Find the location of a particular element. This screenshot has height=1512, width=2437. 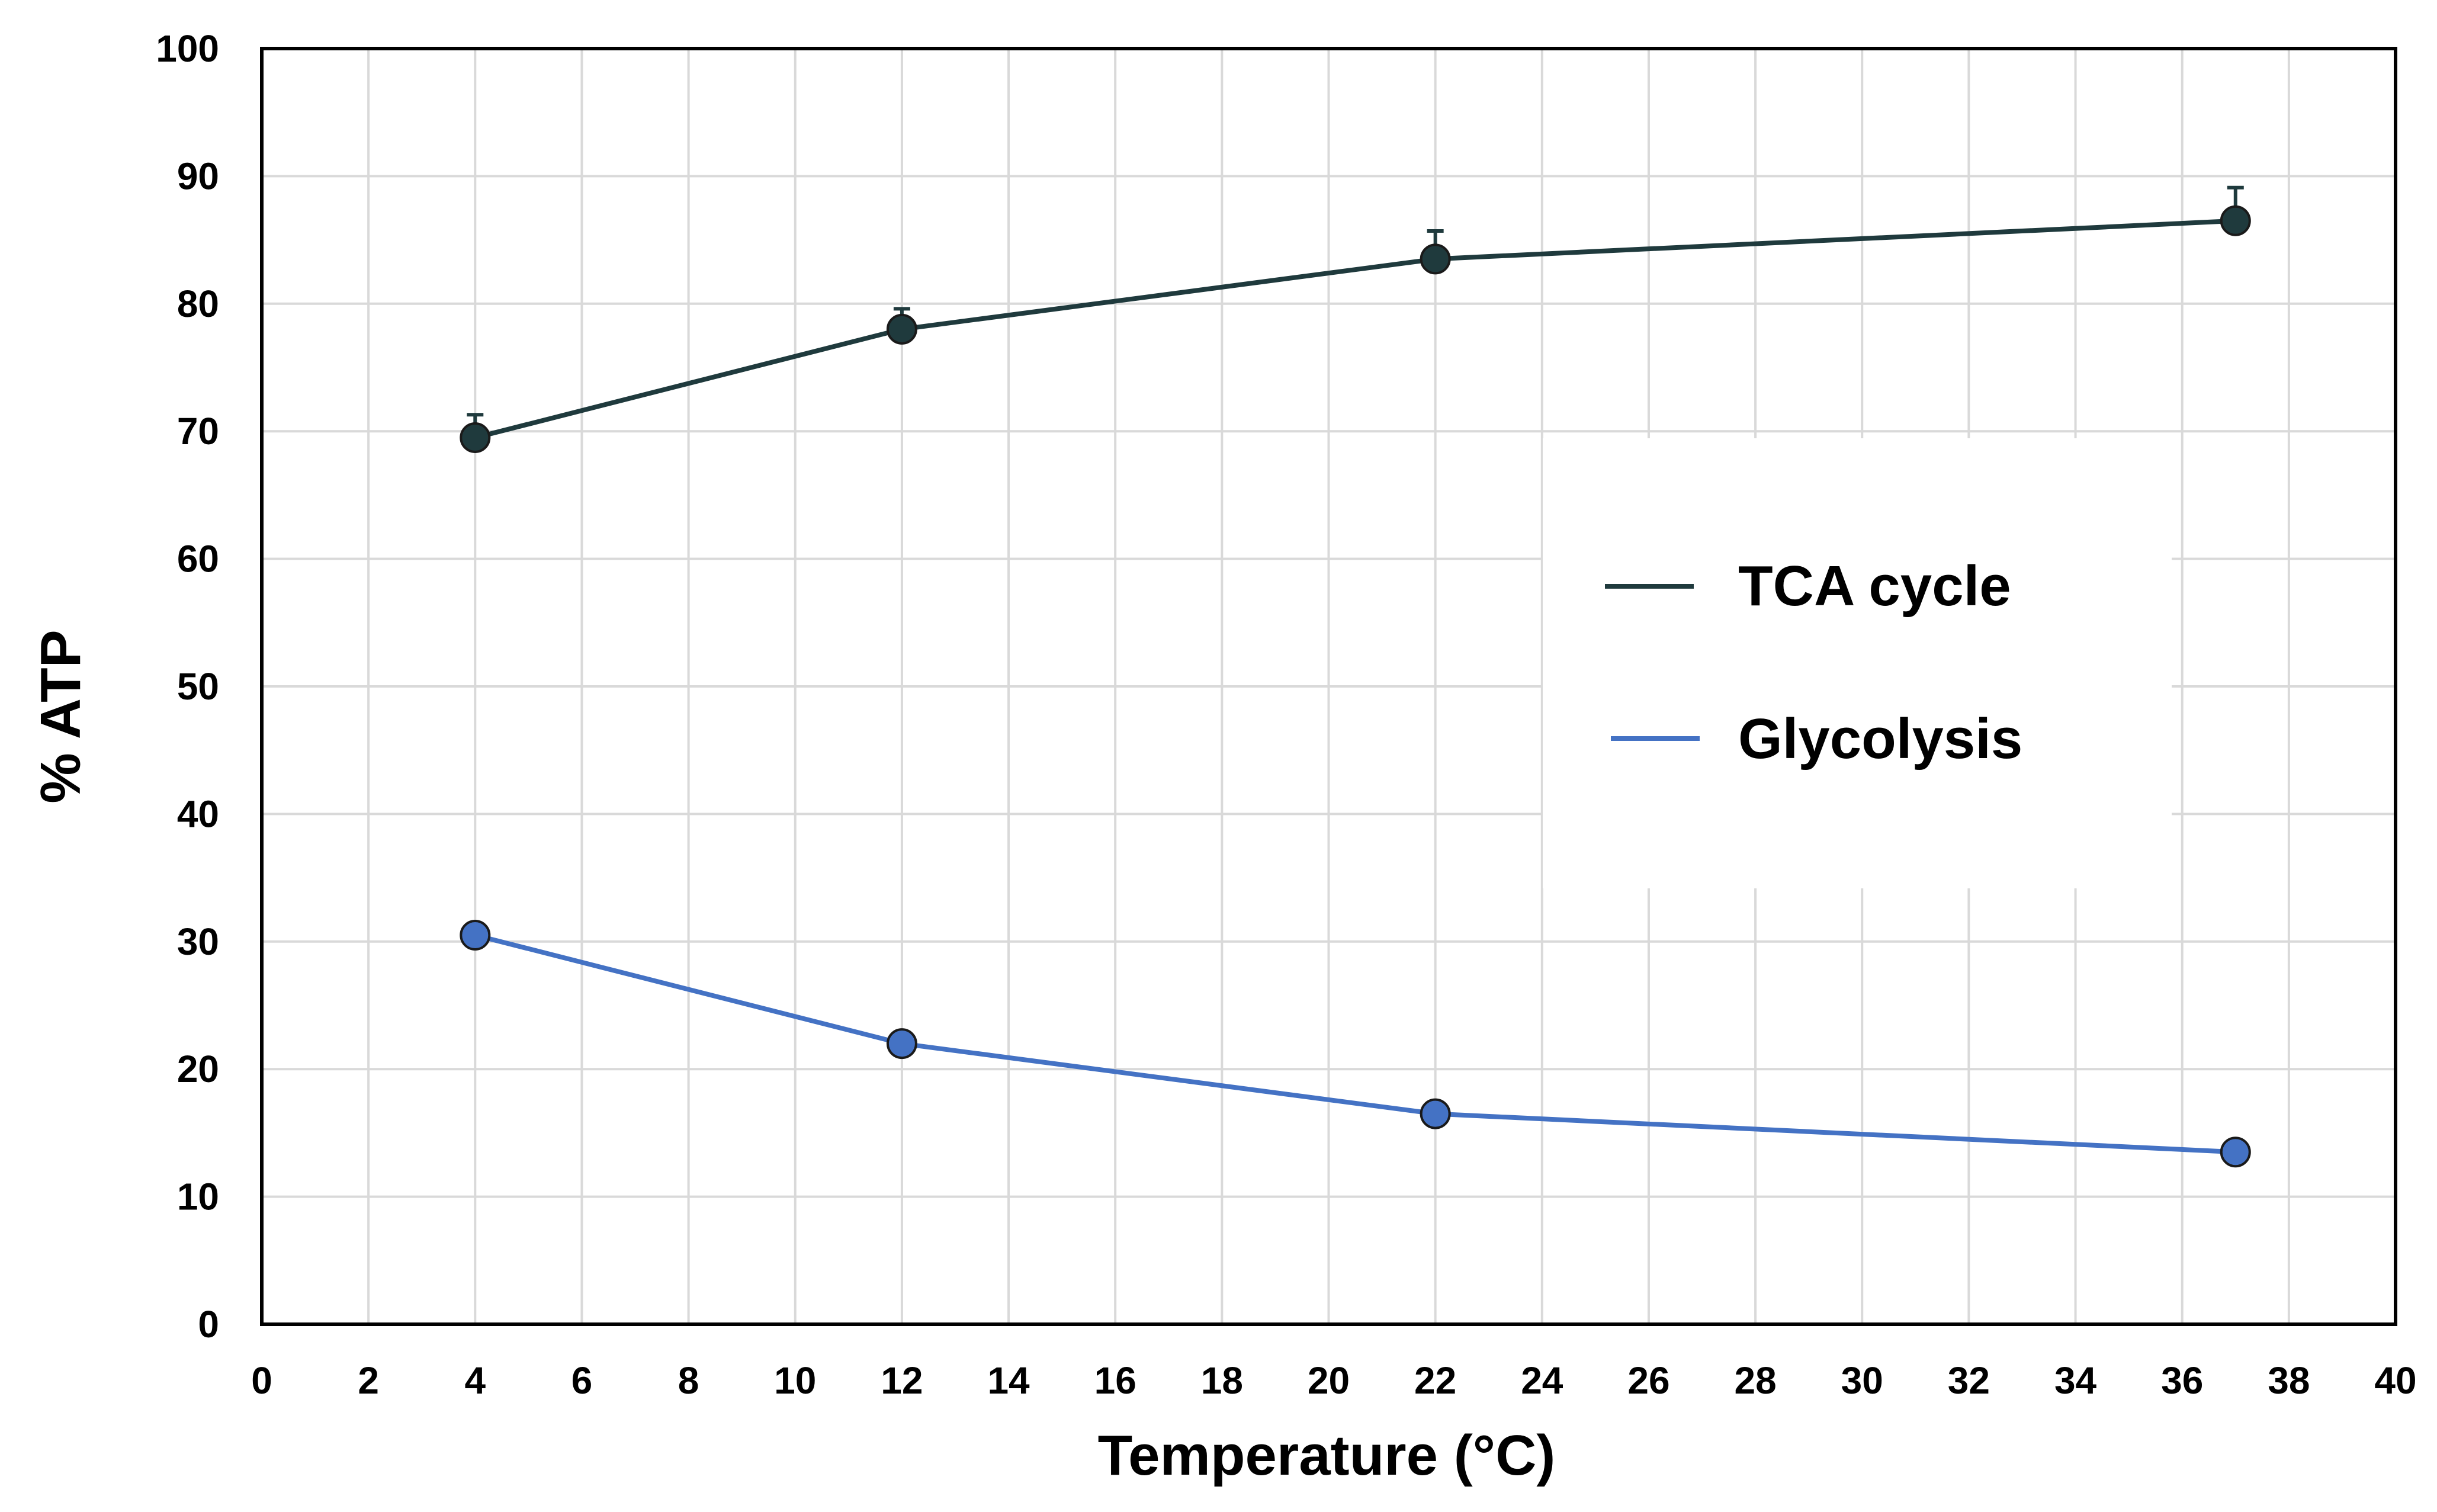

x-tick-label: 6 is located at coordinates (582, 1380).